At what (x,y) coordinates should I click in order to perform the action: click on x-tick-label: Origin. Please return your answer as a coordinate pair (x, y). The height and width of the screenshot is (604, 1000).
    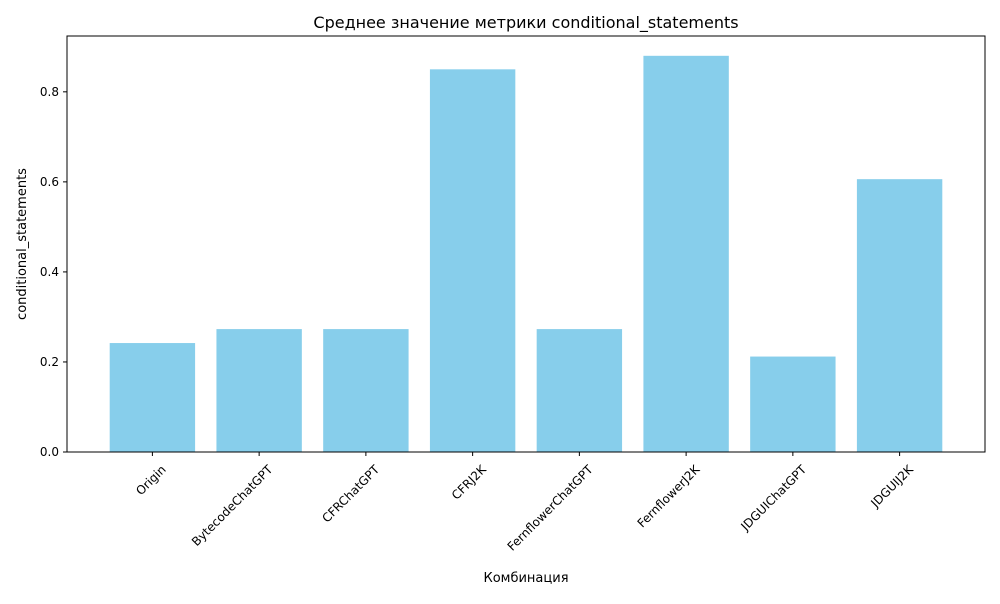
    Looking at the image, I should click on (151, 480).